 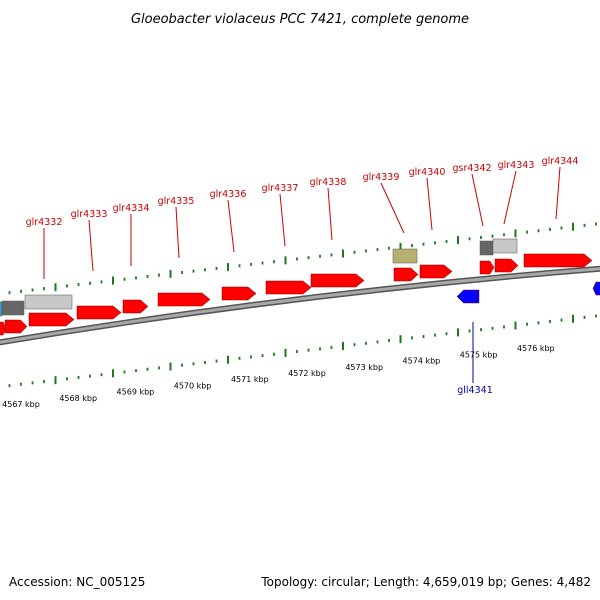 What do you see at coordinates (307, 373) in the screenshot?
I see `scale-label: 4572 kbp` at bounding box center [307, 373].